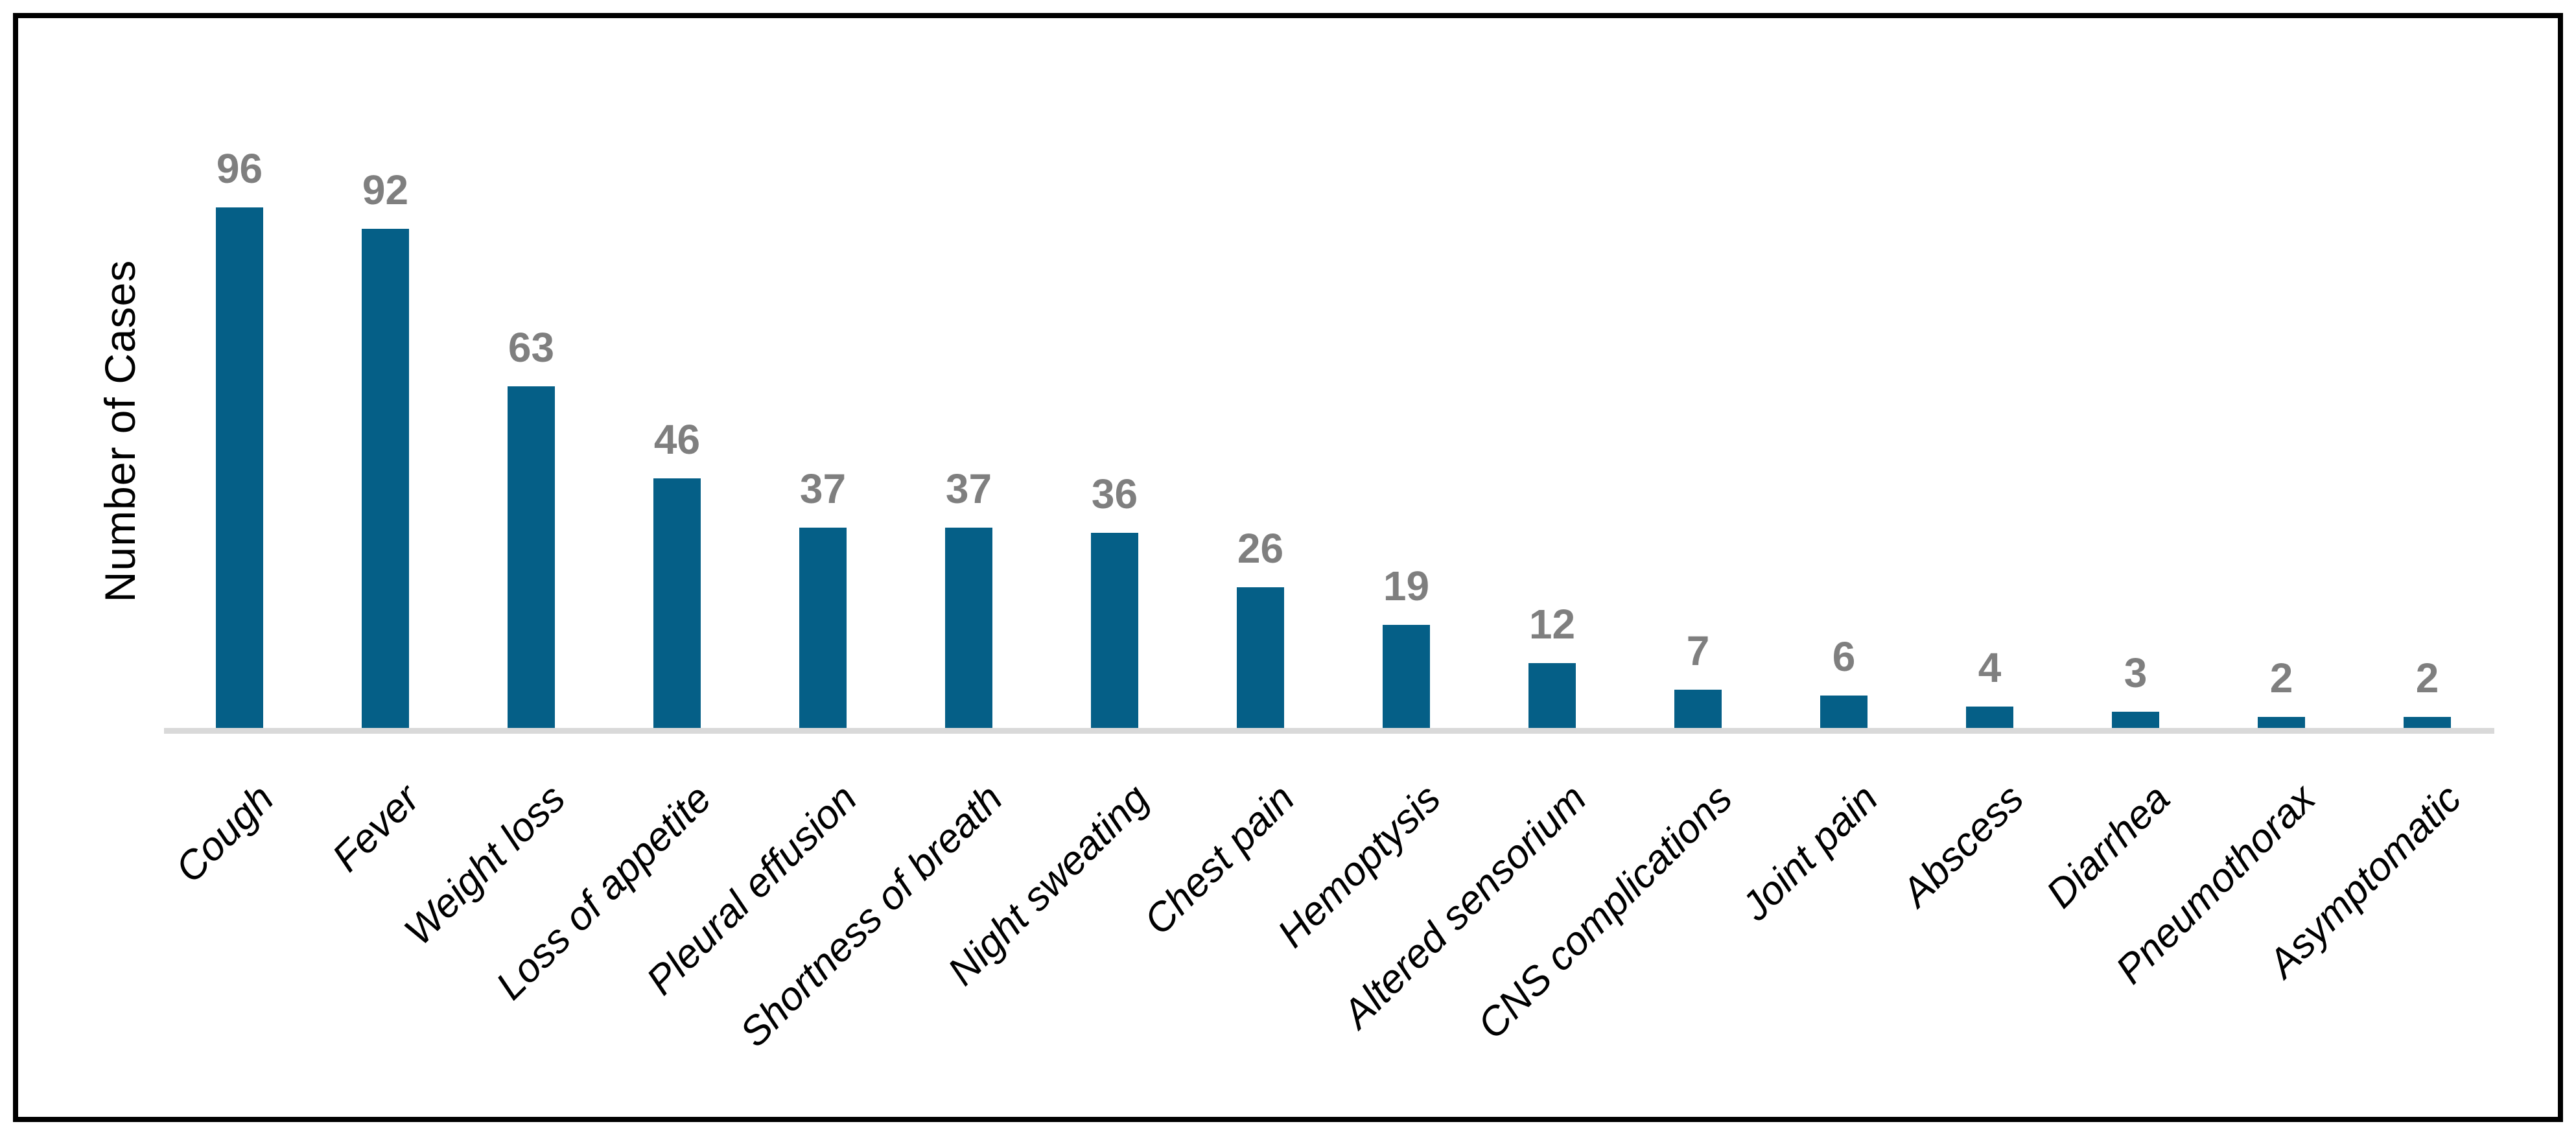 The width and height of the screenshot is (2576, 1135). What do you see at coordinates (375, 828) in the screenshot?
I see `category-label: Fever` at bounding box center [375, 828].